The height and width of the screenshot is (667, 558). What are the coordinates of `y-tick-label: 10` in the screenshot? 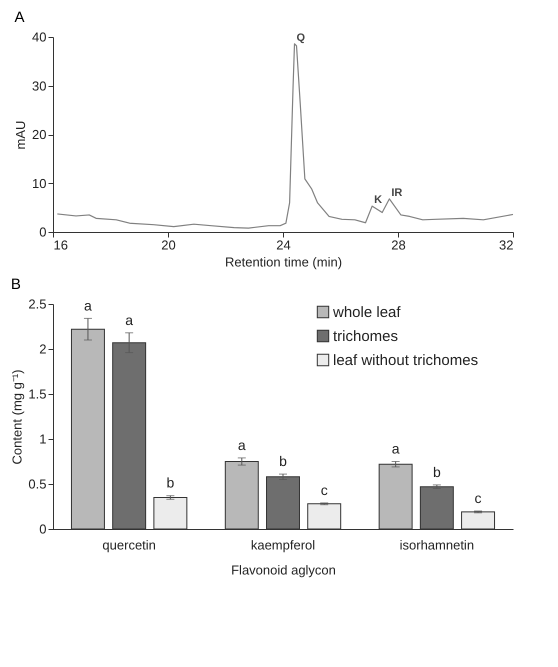 It's located at (39, 183).